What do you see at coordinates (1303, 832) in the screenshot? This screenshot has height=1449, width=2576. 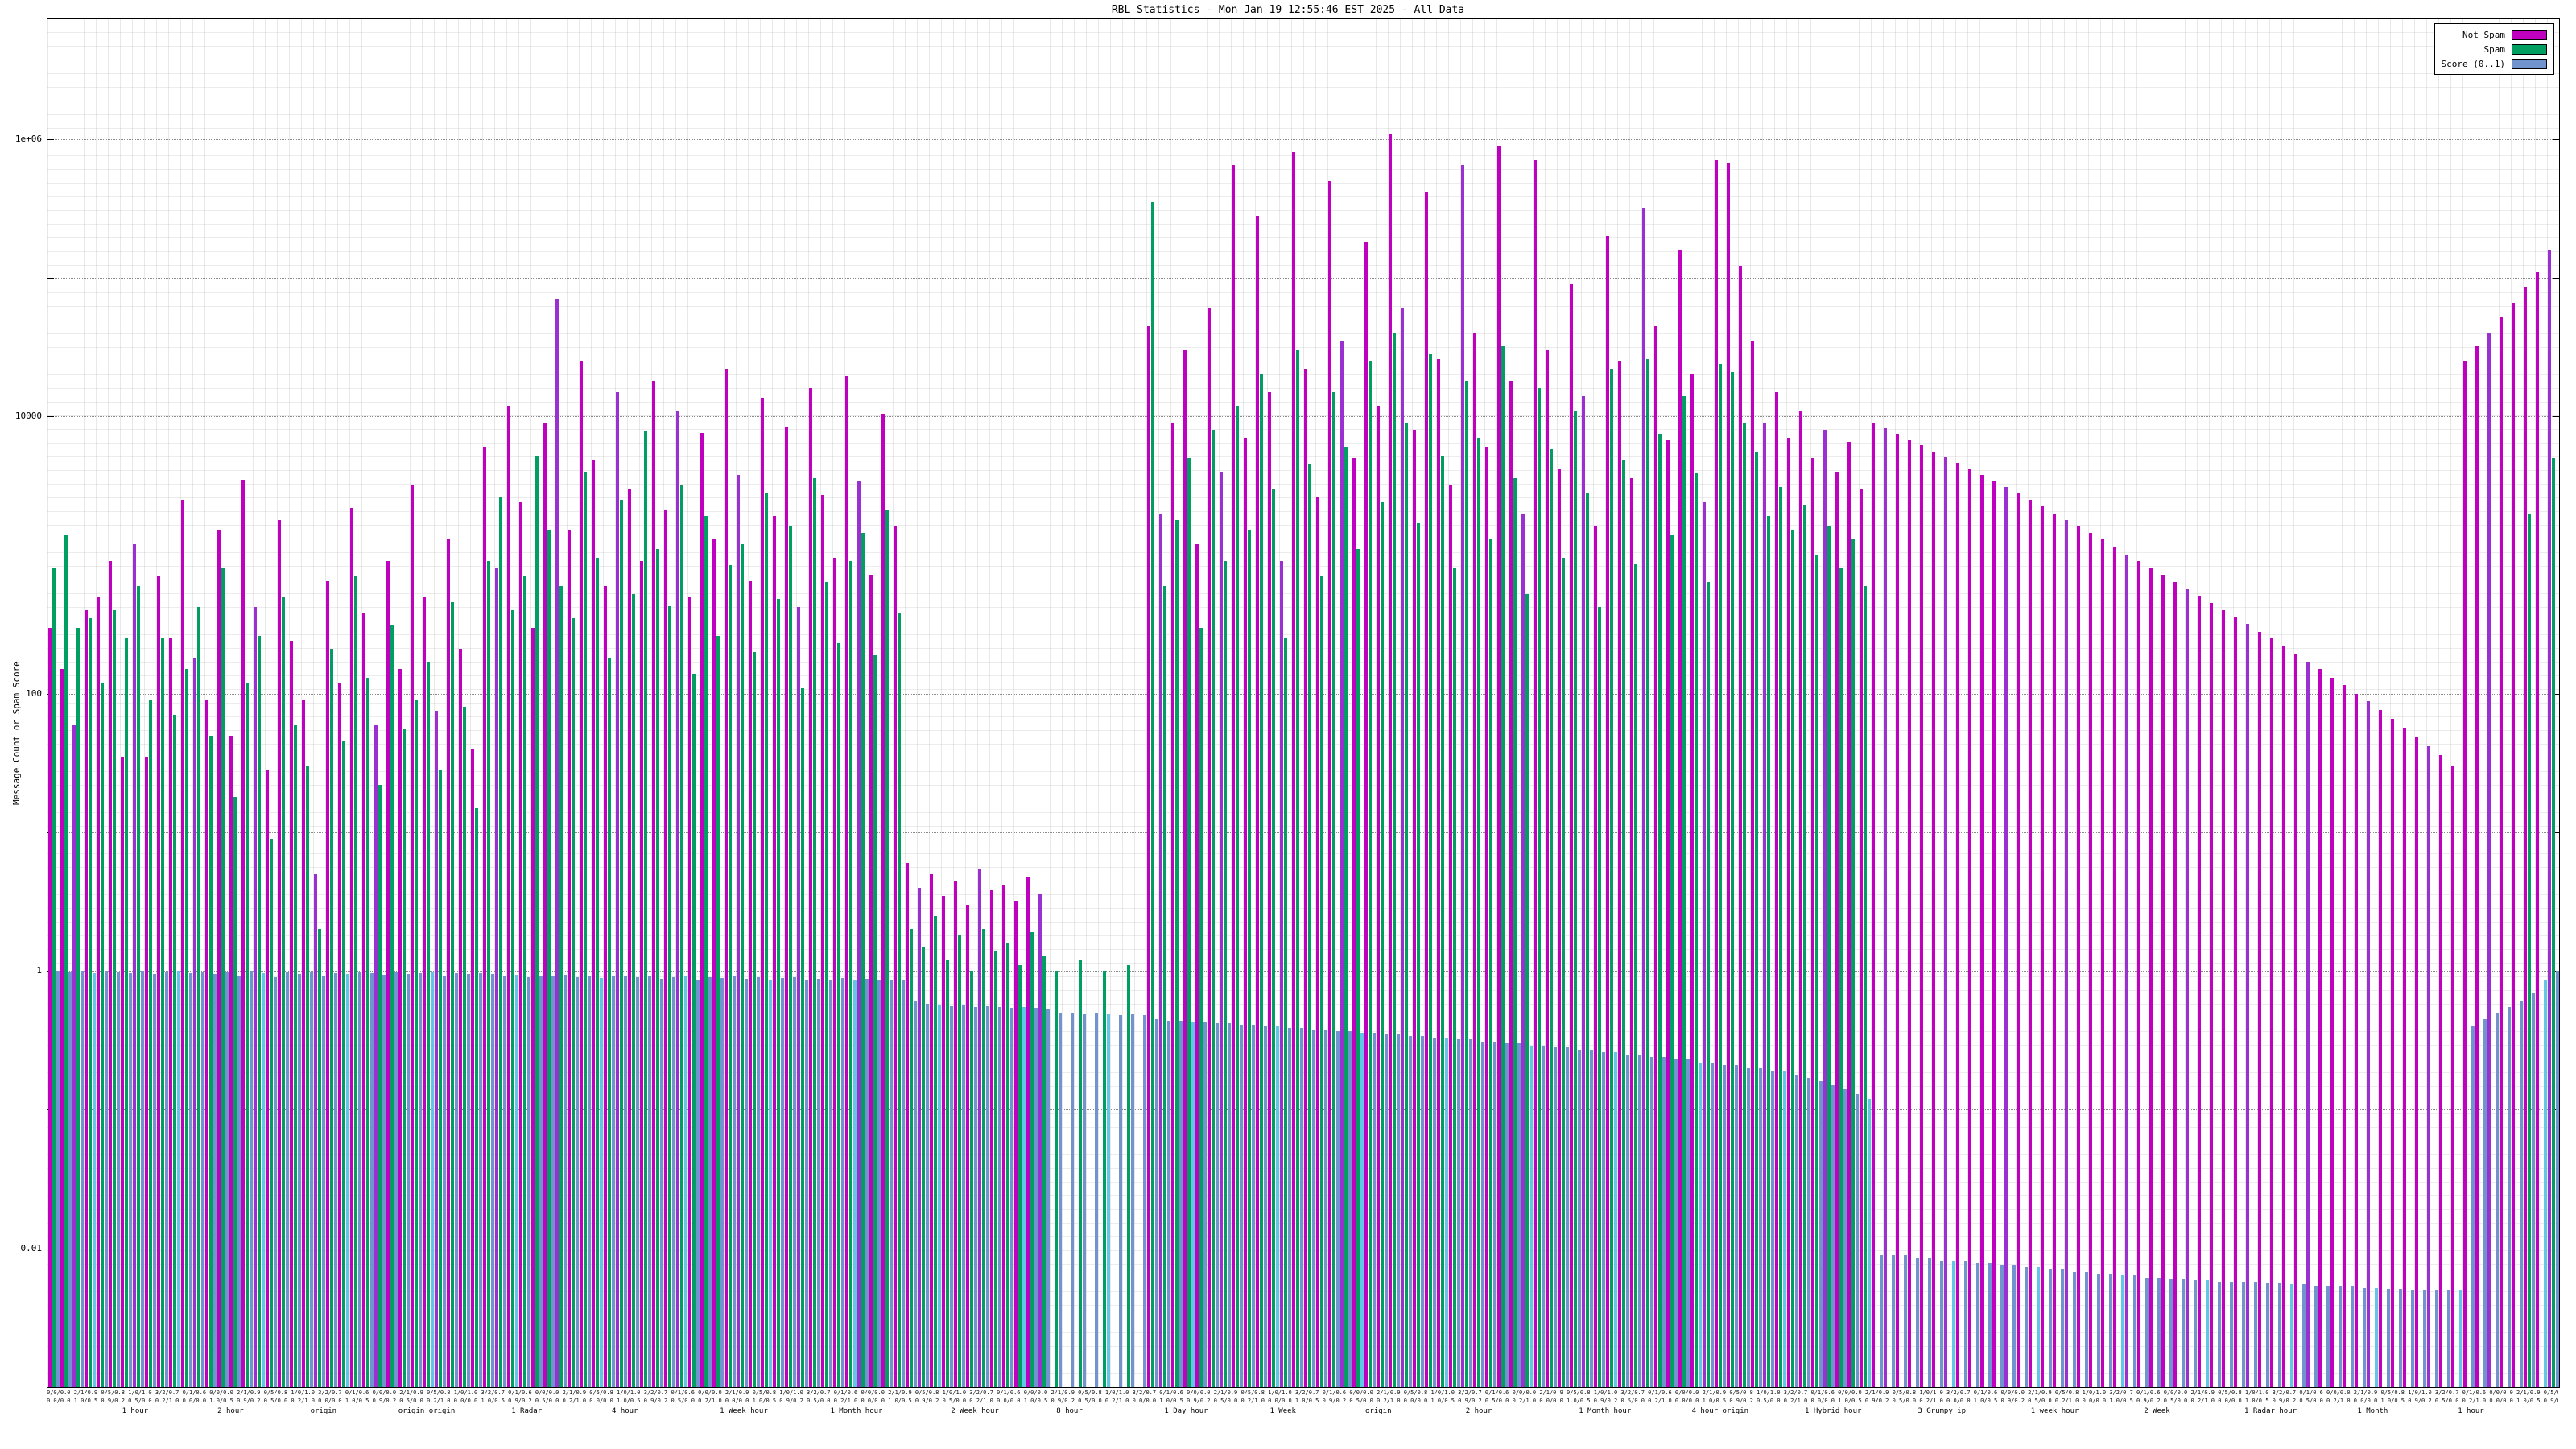 I see `gridline` at bounding box center [1303, 832].